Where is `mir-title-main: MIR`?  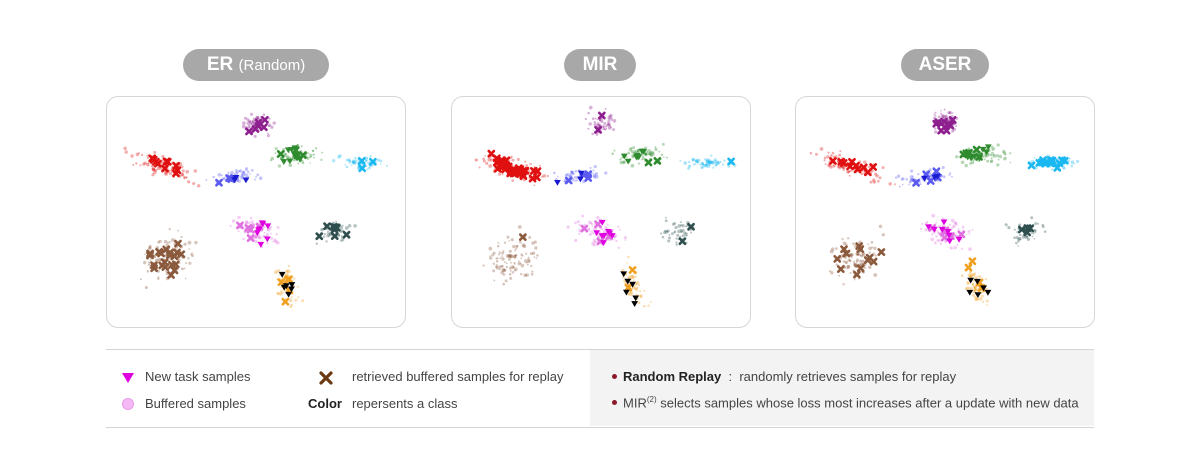
mir-title-main: MIR is located at coordinates (600, 64).